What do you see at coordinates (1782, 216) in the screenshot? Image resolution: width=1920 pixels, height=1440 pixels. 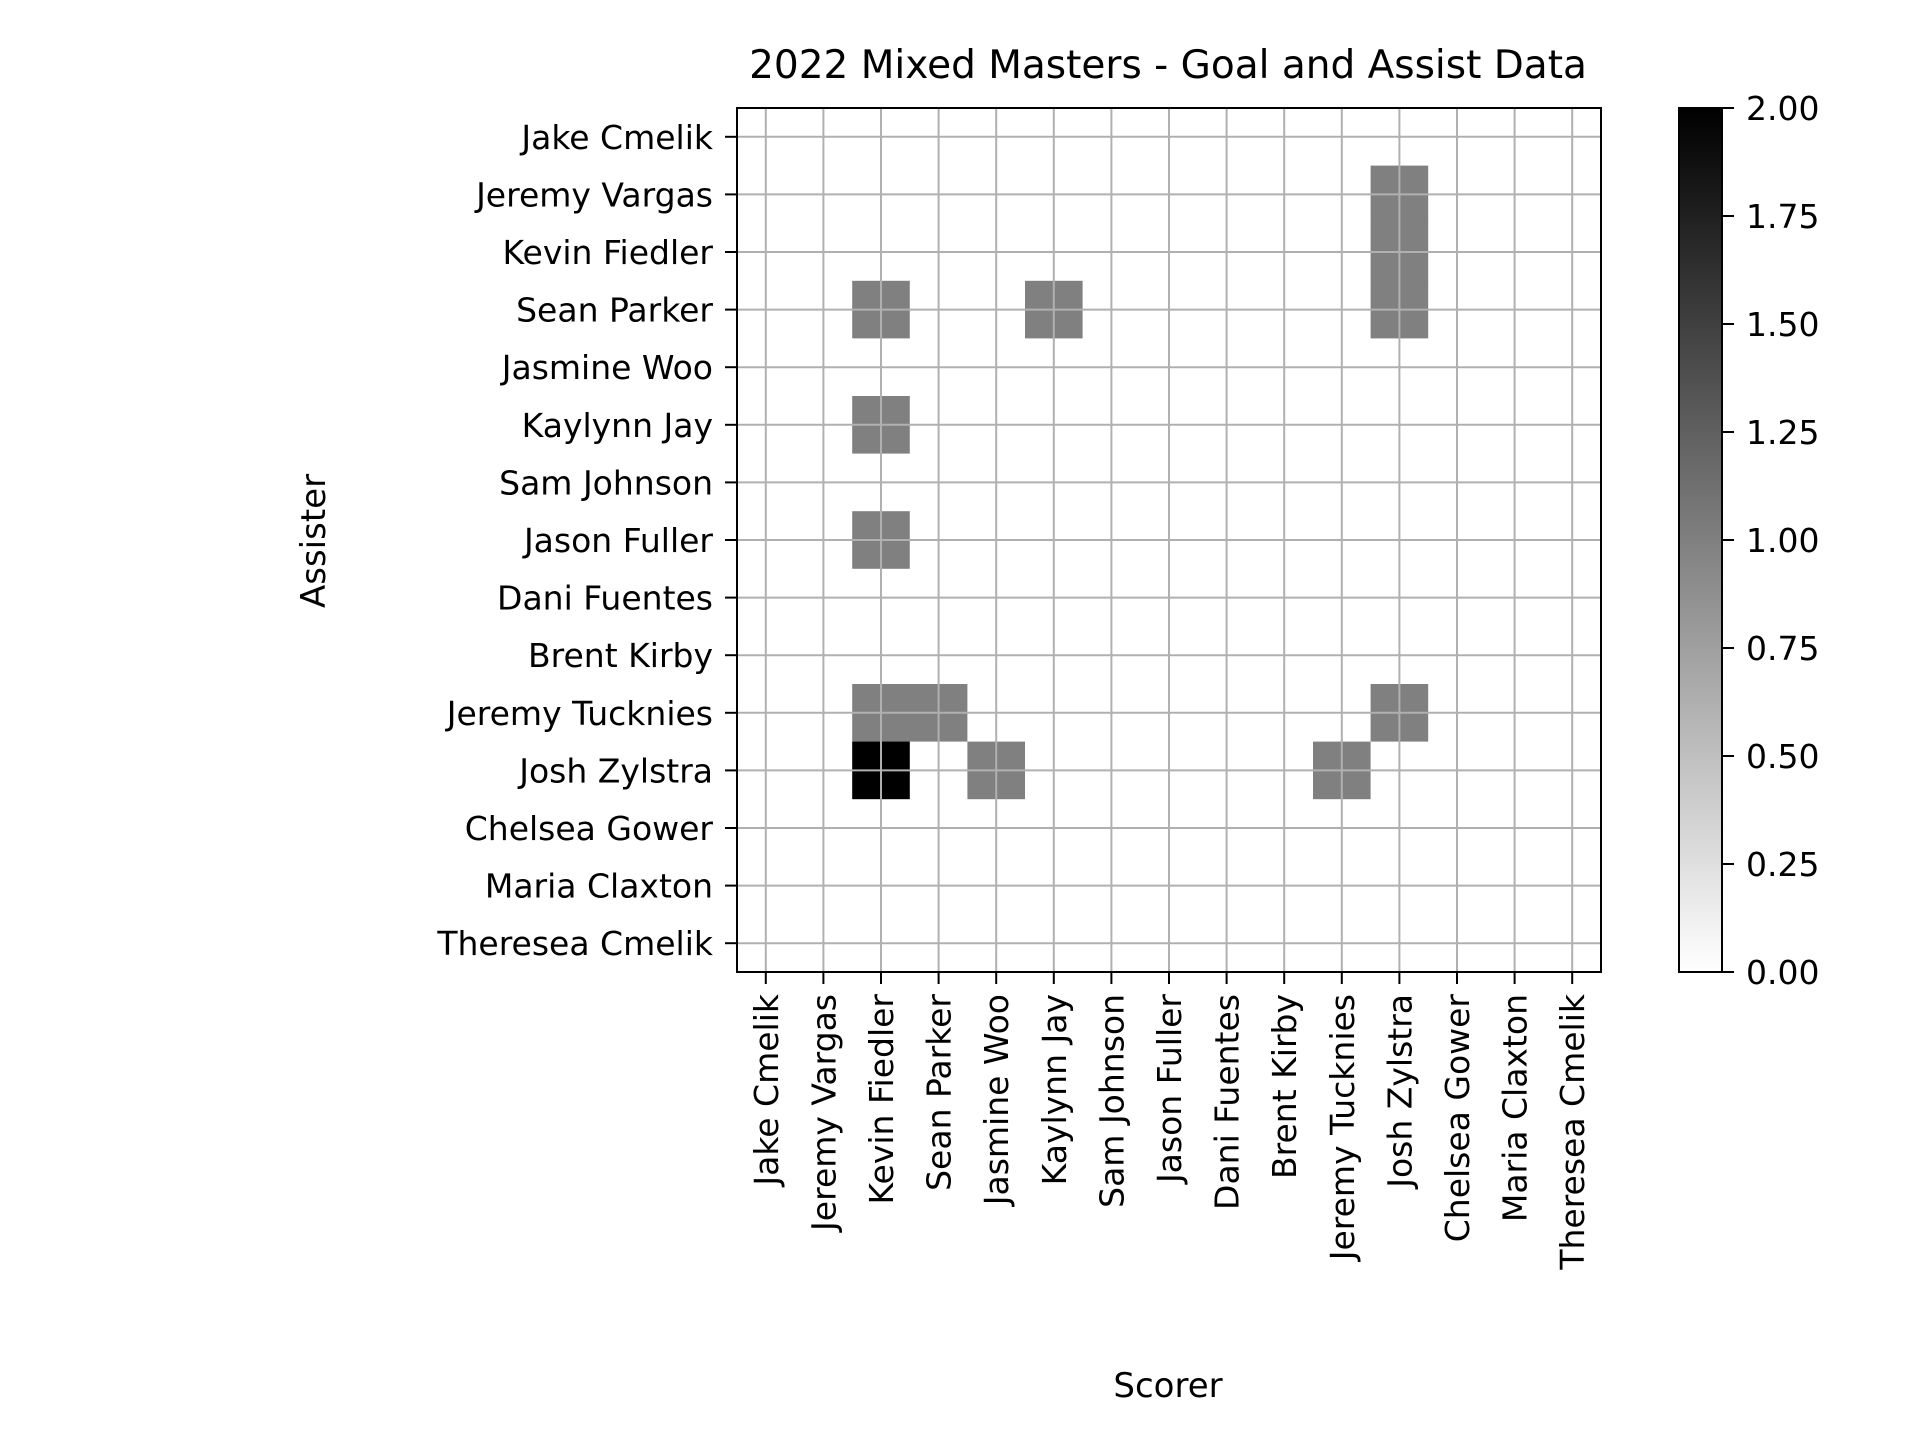 I see `colorbar-tick-label: 1.75` at bounding box center [1782, 216].